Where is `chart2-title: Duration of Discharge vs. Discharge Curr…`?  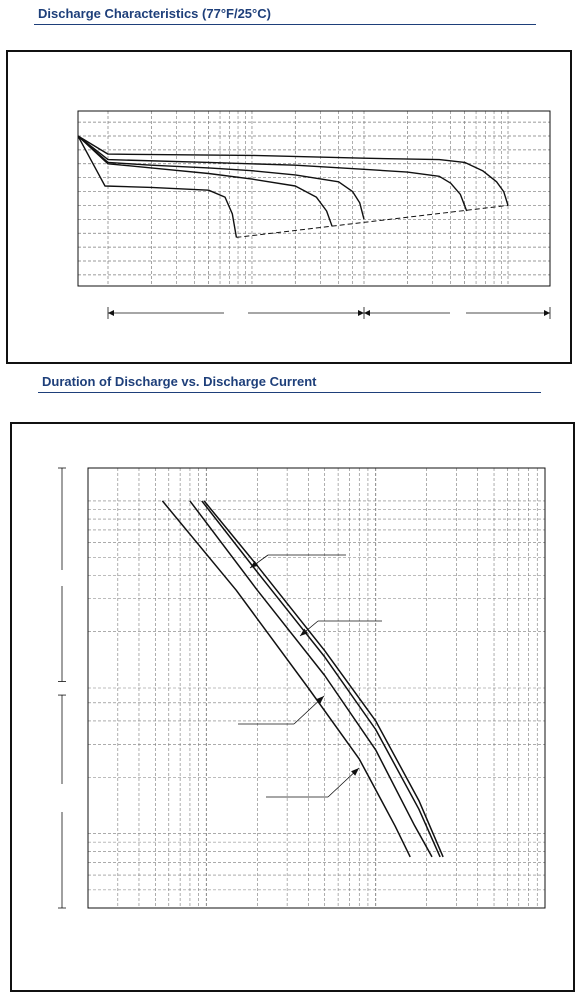 chart2-title: Duration of Discharge vs. Discharge Curr… is located at coordinates (179, 381).